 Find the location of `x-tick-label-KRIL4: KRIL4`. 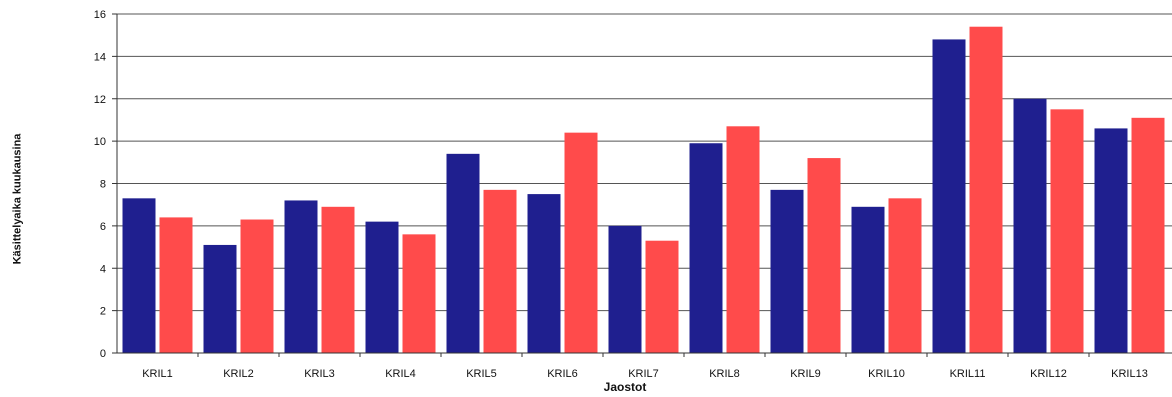

x-tick-label-KRIL4: KRIL4 is located at coordinates (400, 374).